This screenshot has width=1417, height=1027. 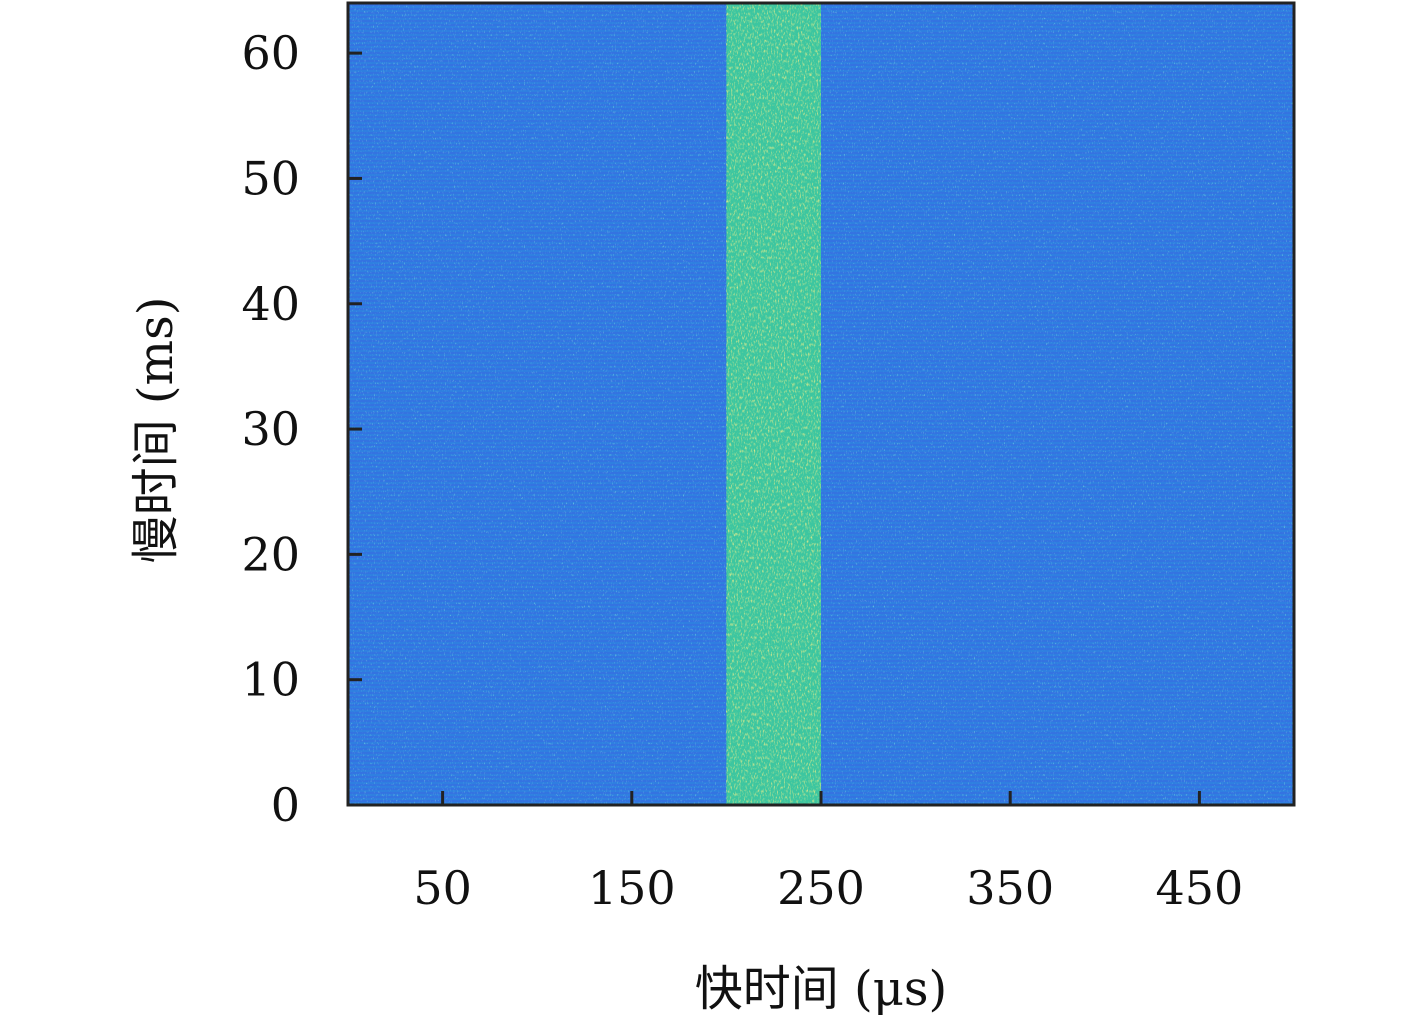 I want to click on y-tick-label: 60, so click(x=270, y=53).